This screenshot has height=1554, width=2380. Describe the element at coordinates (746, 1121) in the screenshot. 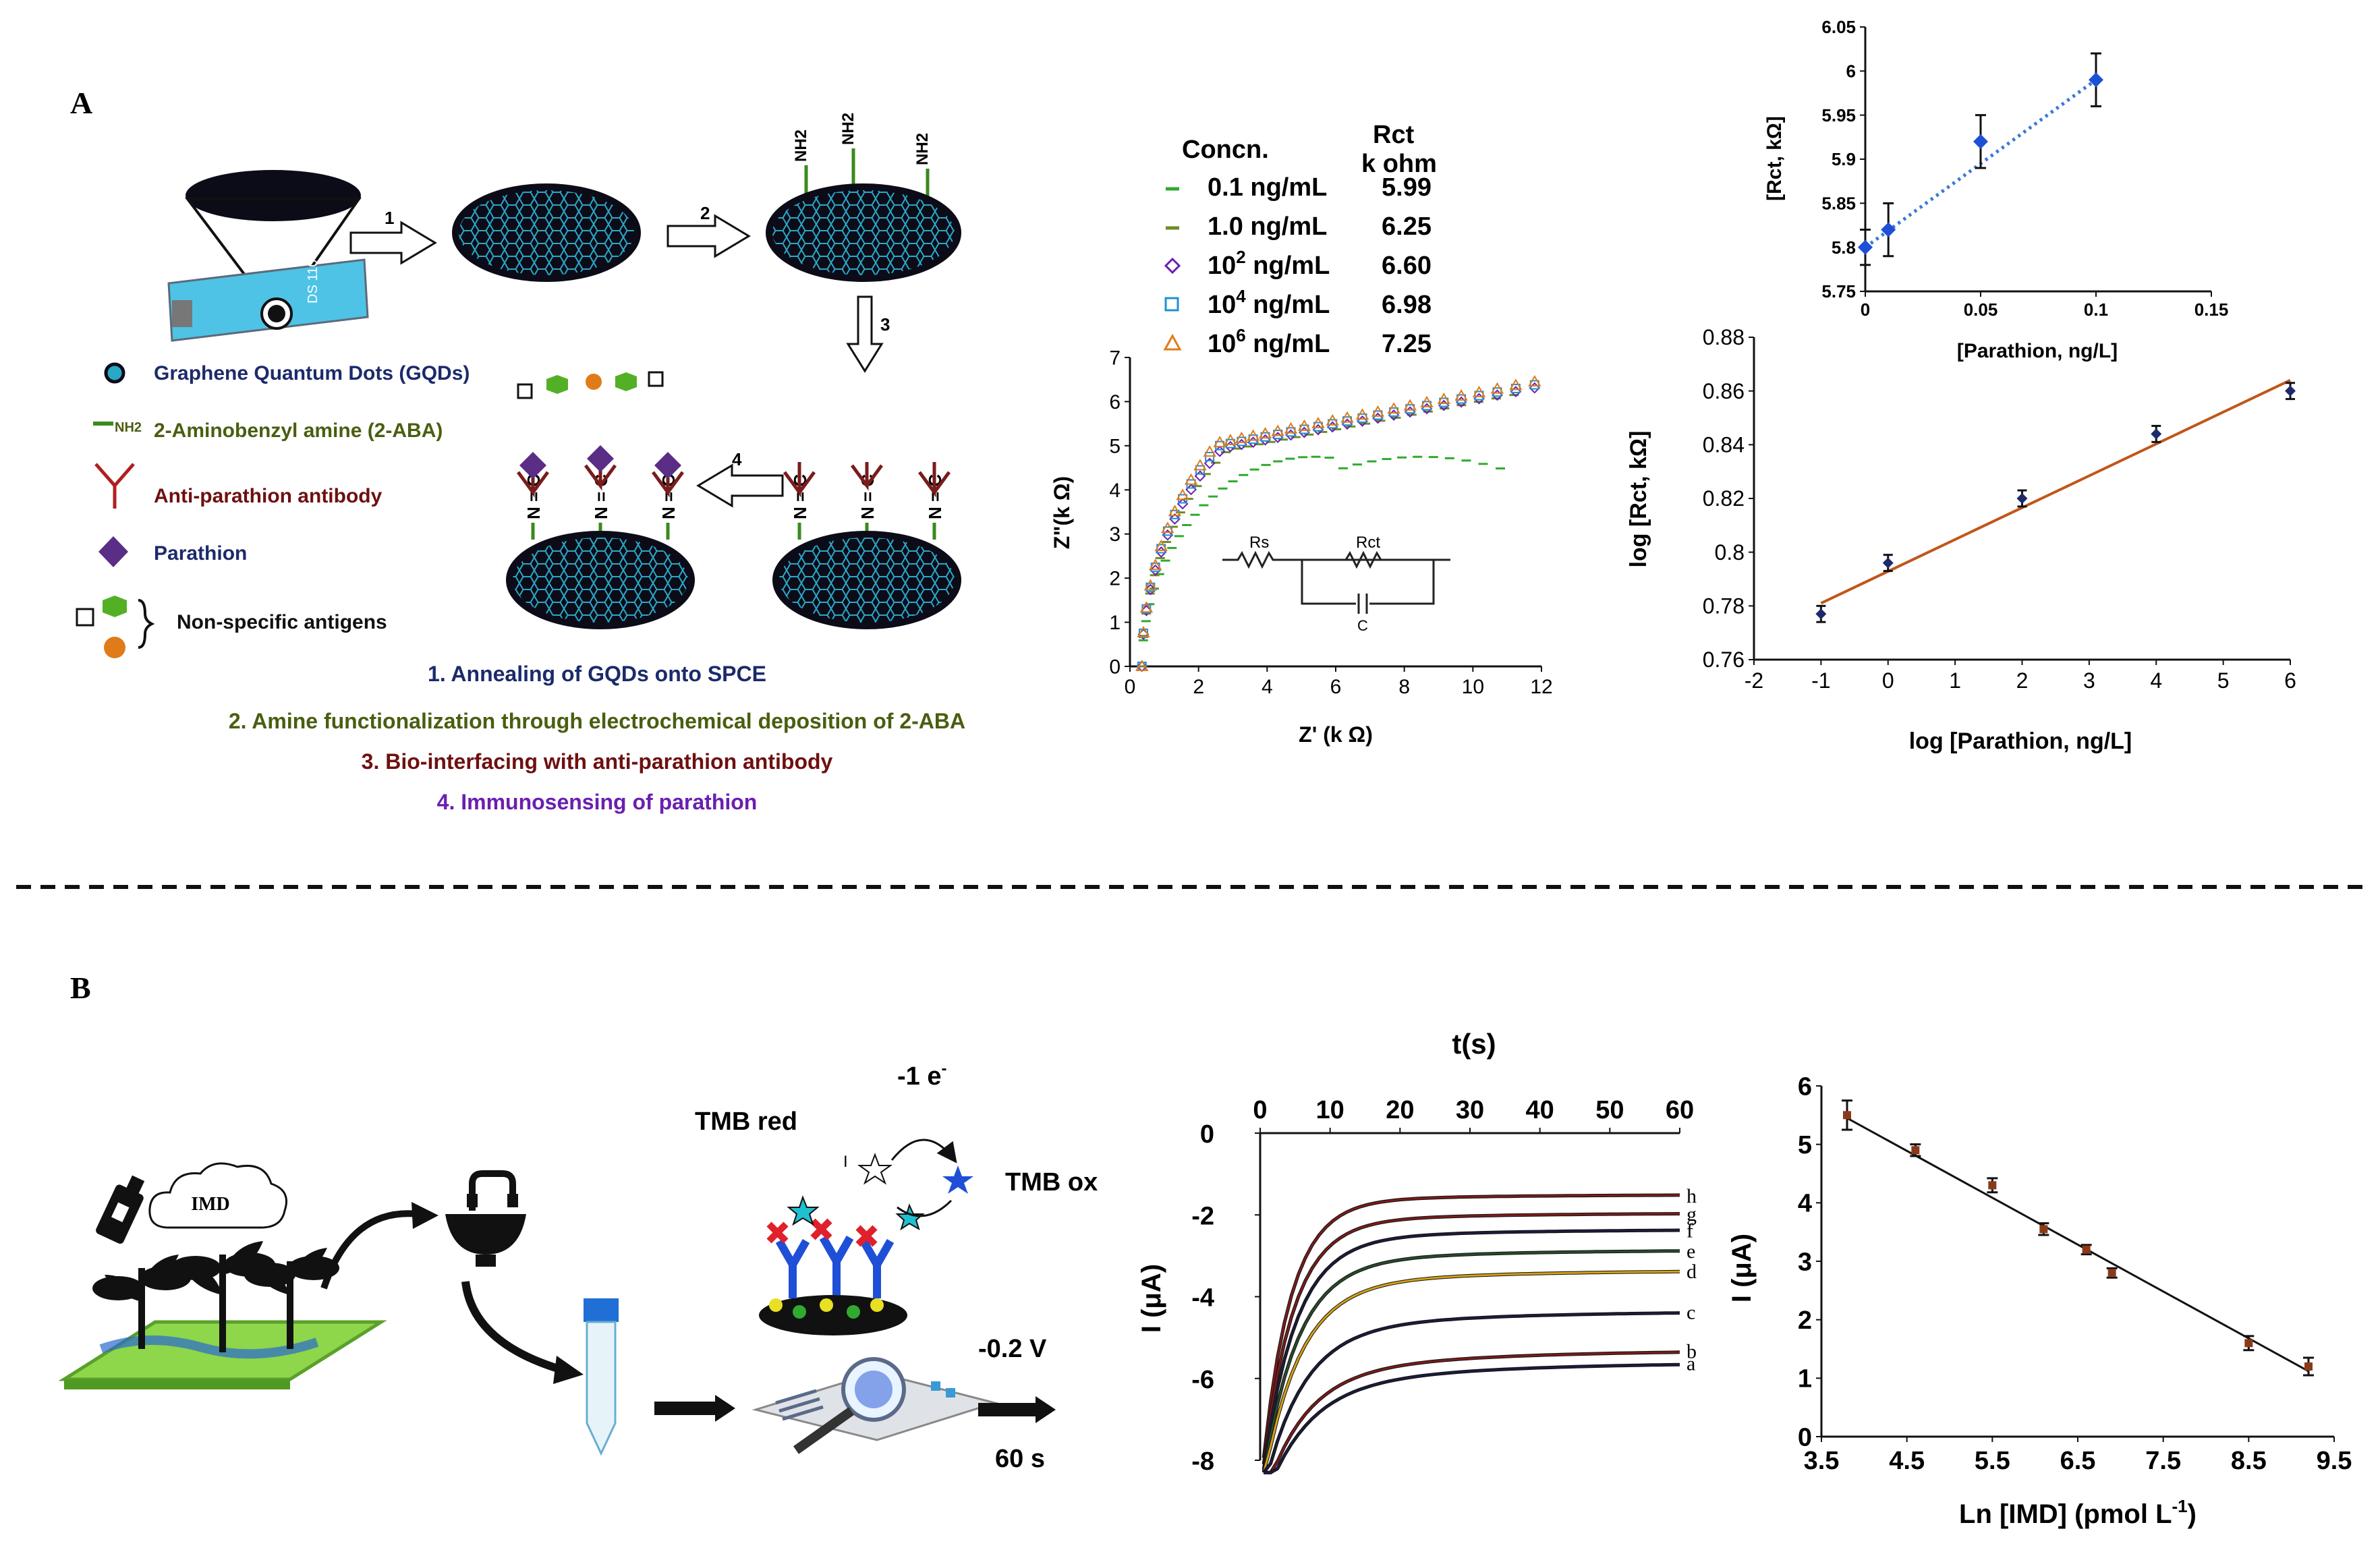

I see `tmb-red-label: TMB red` at that location.